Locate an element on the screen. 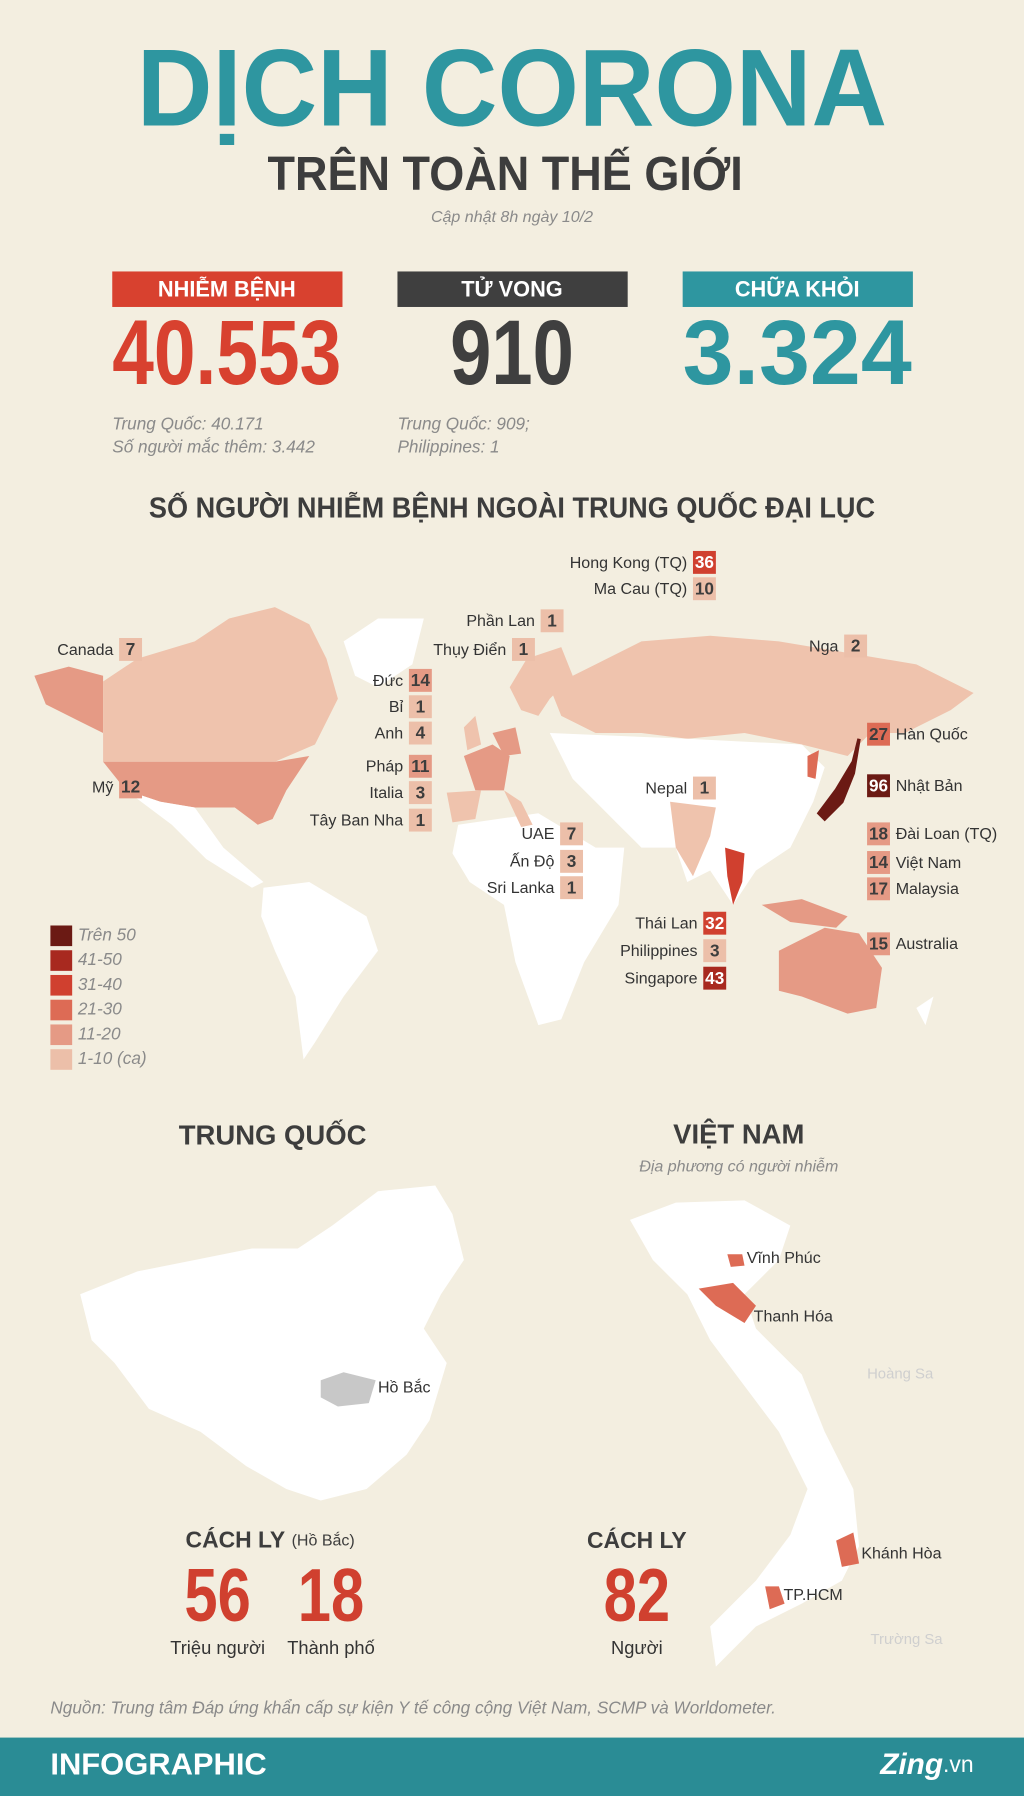 This screenshot has width=1024, height=1796. vietnam-title: VIỆT NAM is located at coordinates (738, 1134).